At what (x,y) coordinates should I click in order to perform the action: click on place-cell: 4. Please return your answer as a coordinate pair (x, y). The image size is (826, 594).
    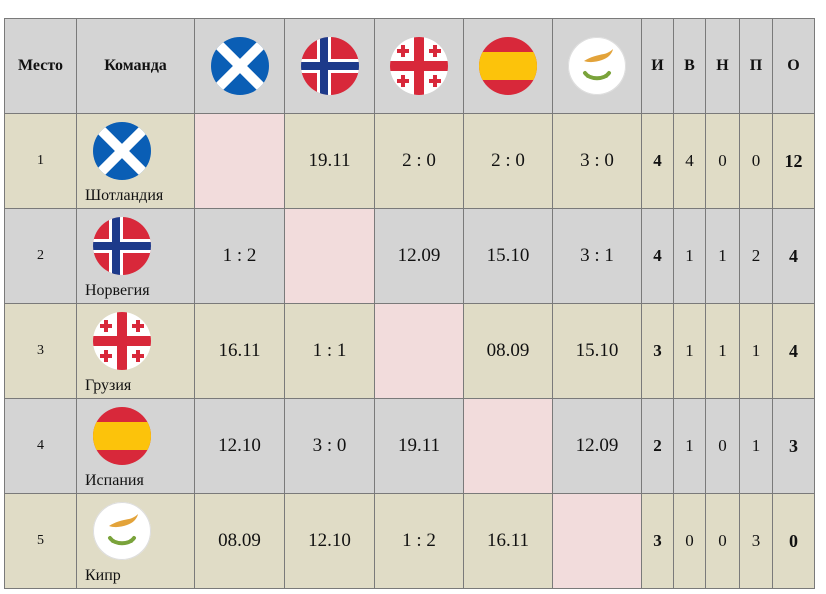
    Looking at the image, I should click on (40, 446).